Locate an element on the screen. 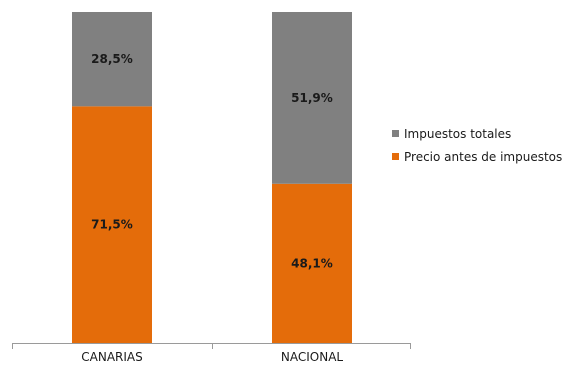 This screenshot has height=367, width=570. data-label-canarias-1: 28,5% is located at coordinates (112, 59).